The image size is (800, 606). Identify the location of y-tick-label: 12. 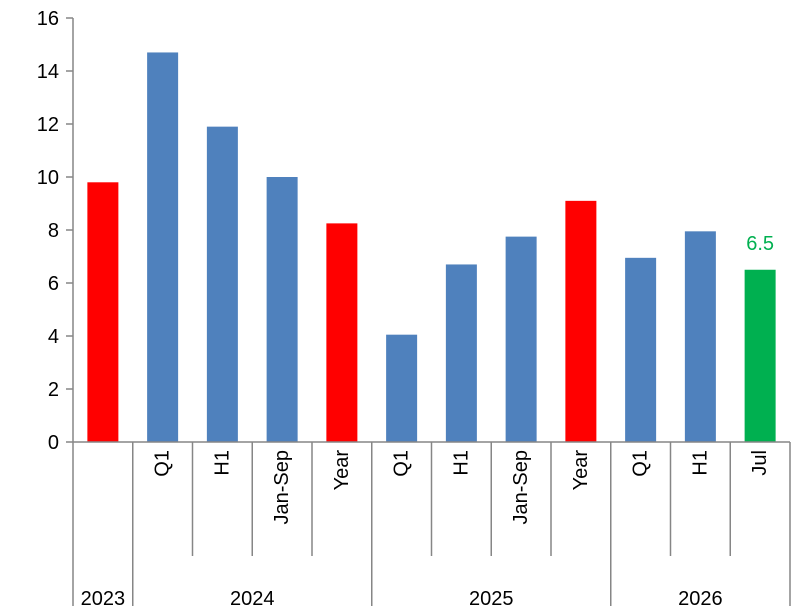
(48, 125).